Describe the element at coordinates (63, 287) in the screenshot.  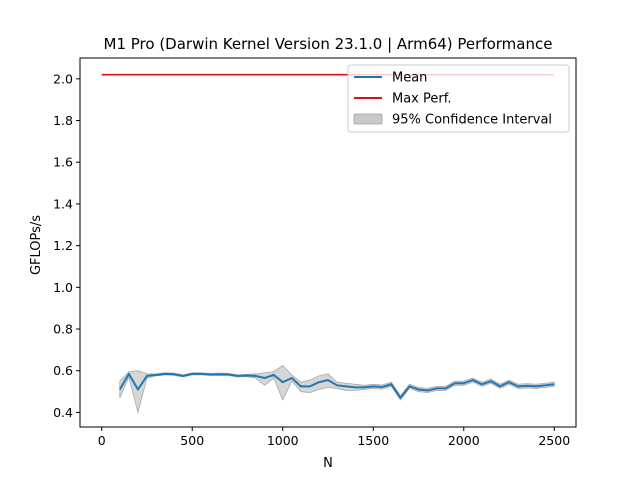
I see `y-tick-label: 1.0` at that location.